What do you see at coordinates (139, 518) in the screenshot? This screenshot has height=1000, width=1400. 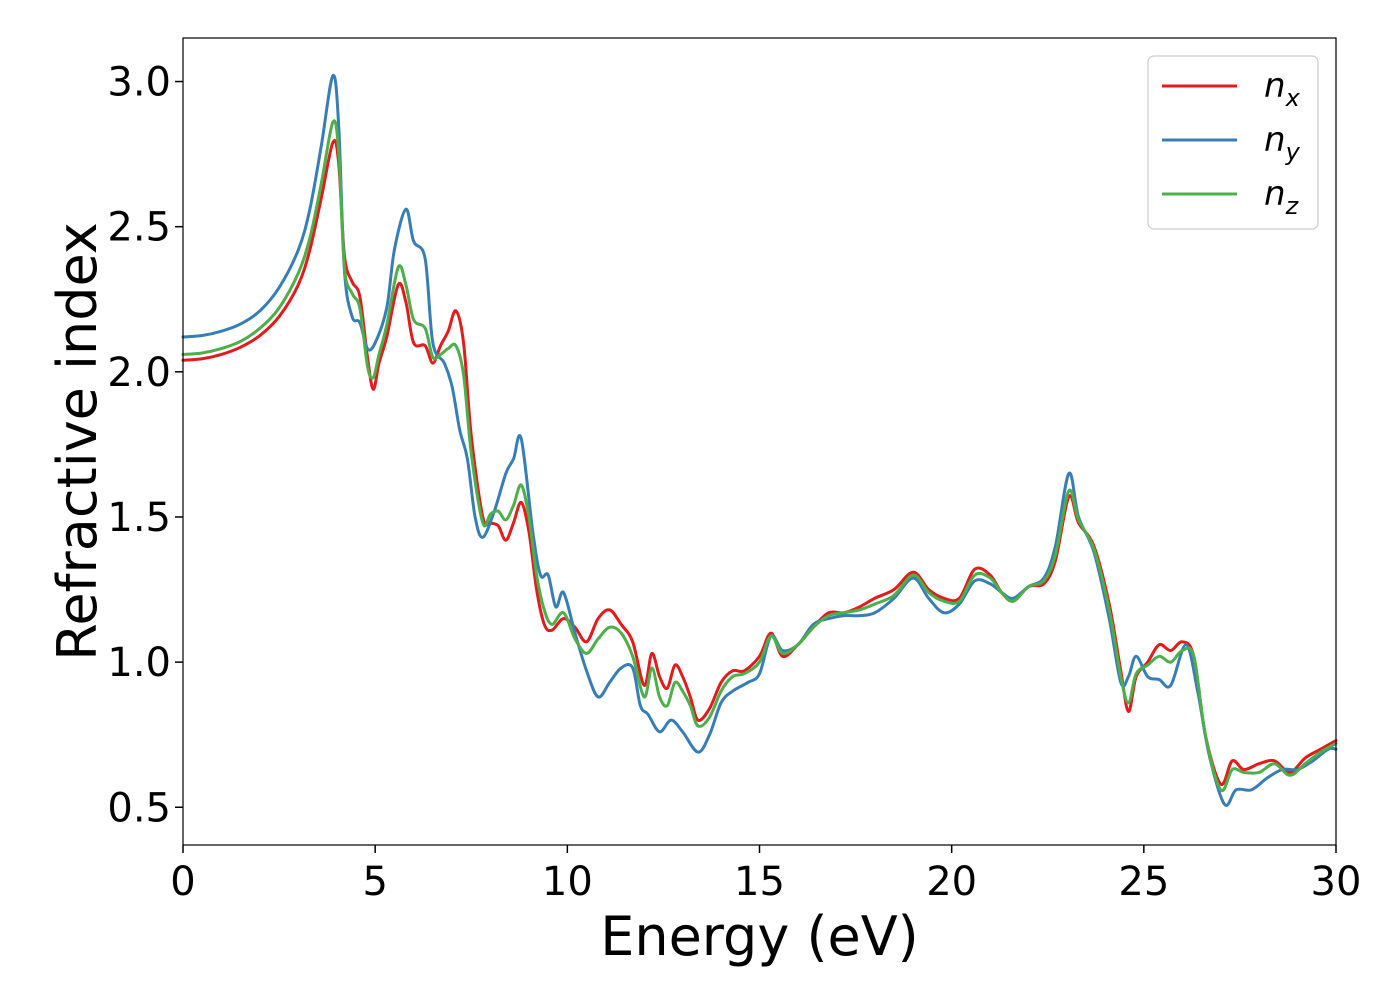 I see `y-tick-label: 1.5` at bounding box center [139, 518].